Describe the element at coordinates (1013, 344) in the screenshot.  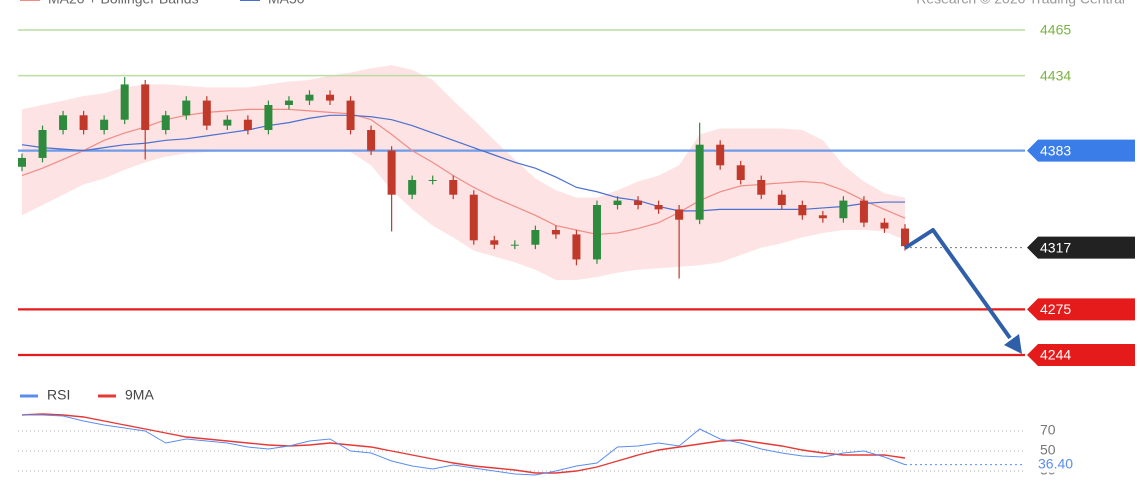
I see `arrow-head` at that location.